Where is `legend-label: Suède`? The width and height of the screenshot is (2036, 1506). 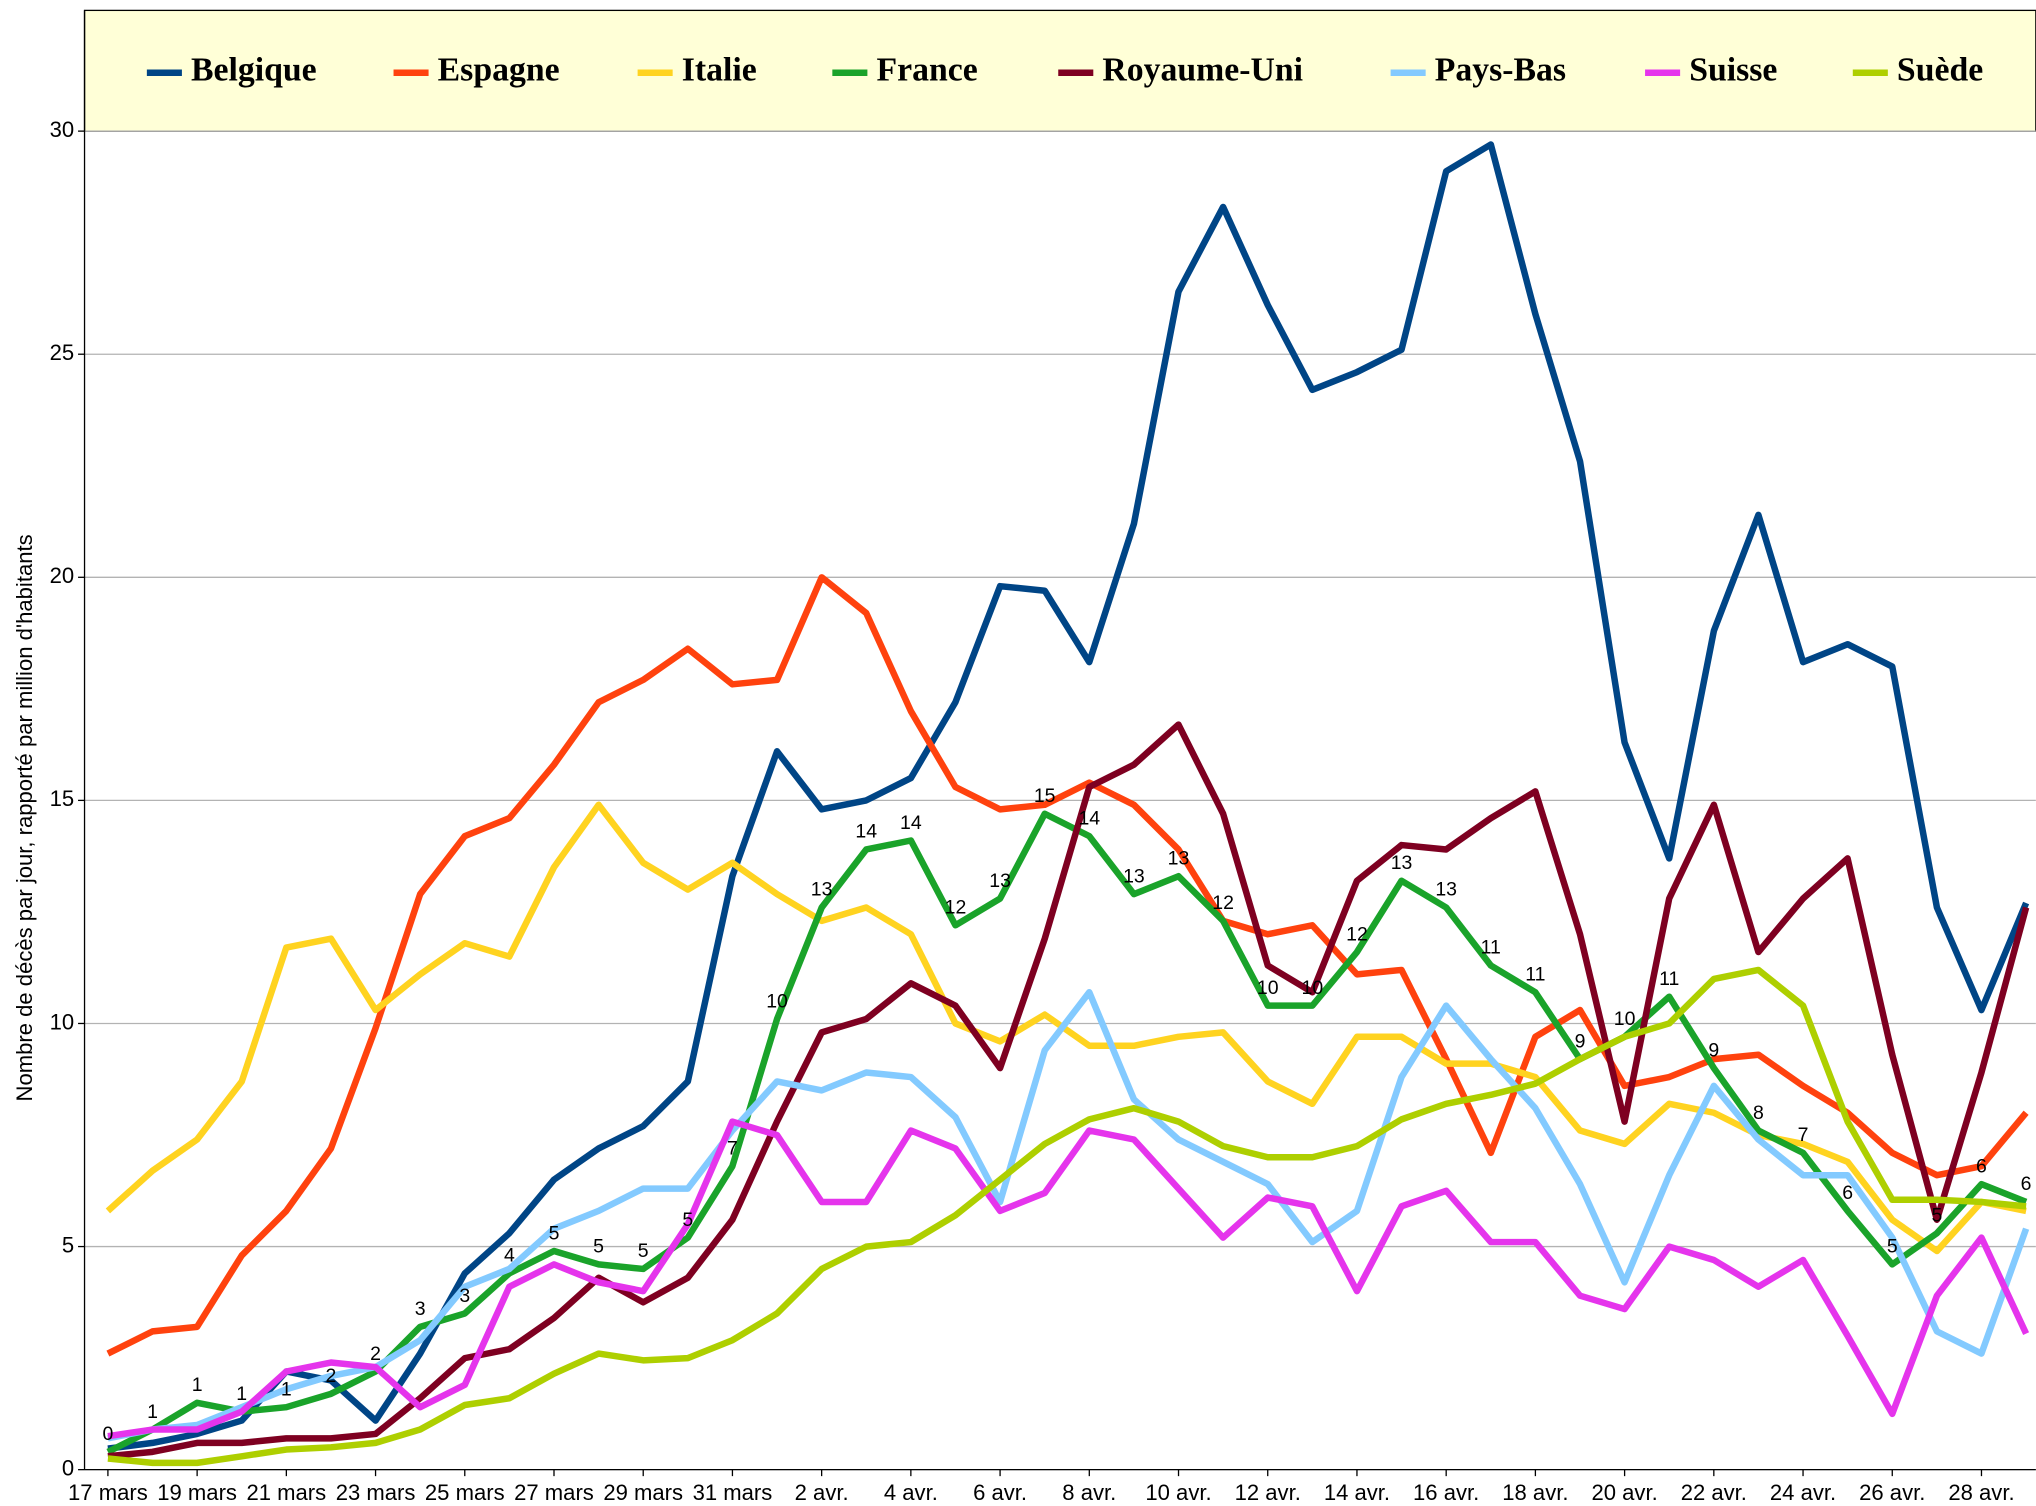 legend-label: Suède is located at coordinates (1940, 69).